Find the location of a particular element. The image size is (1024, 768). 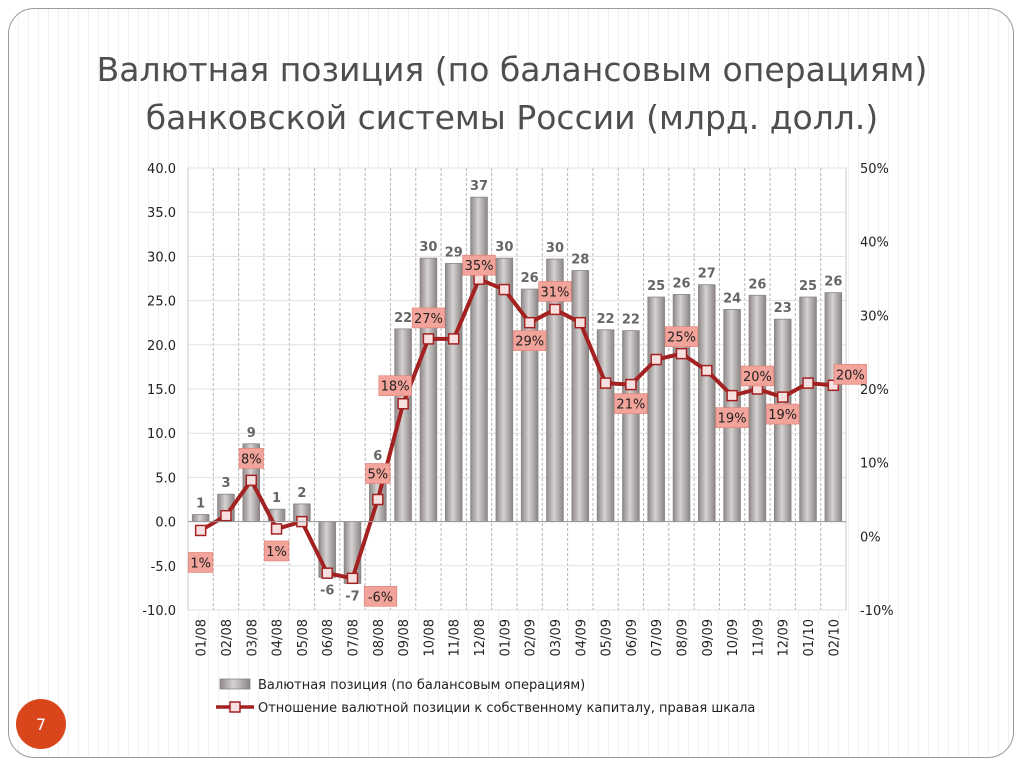

x-axis-tick-label: 01/09 is located at coordinates (505, 637).